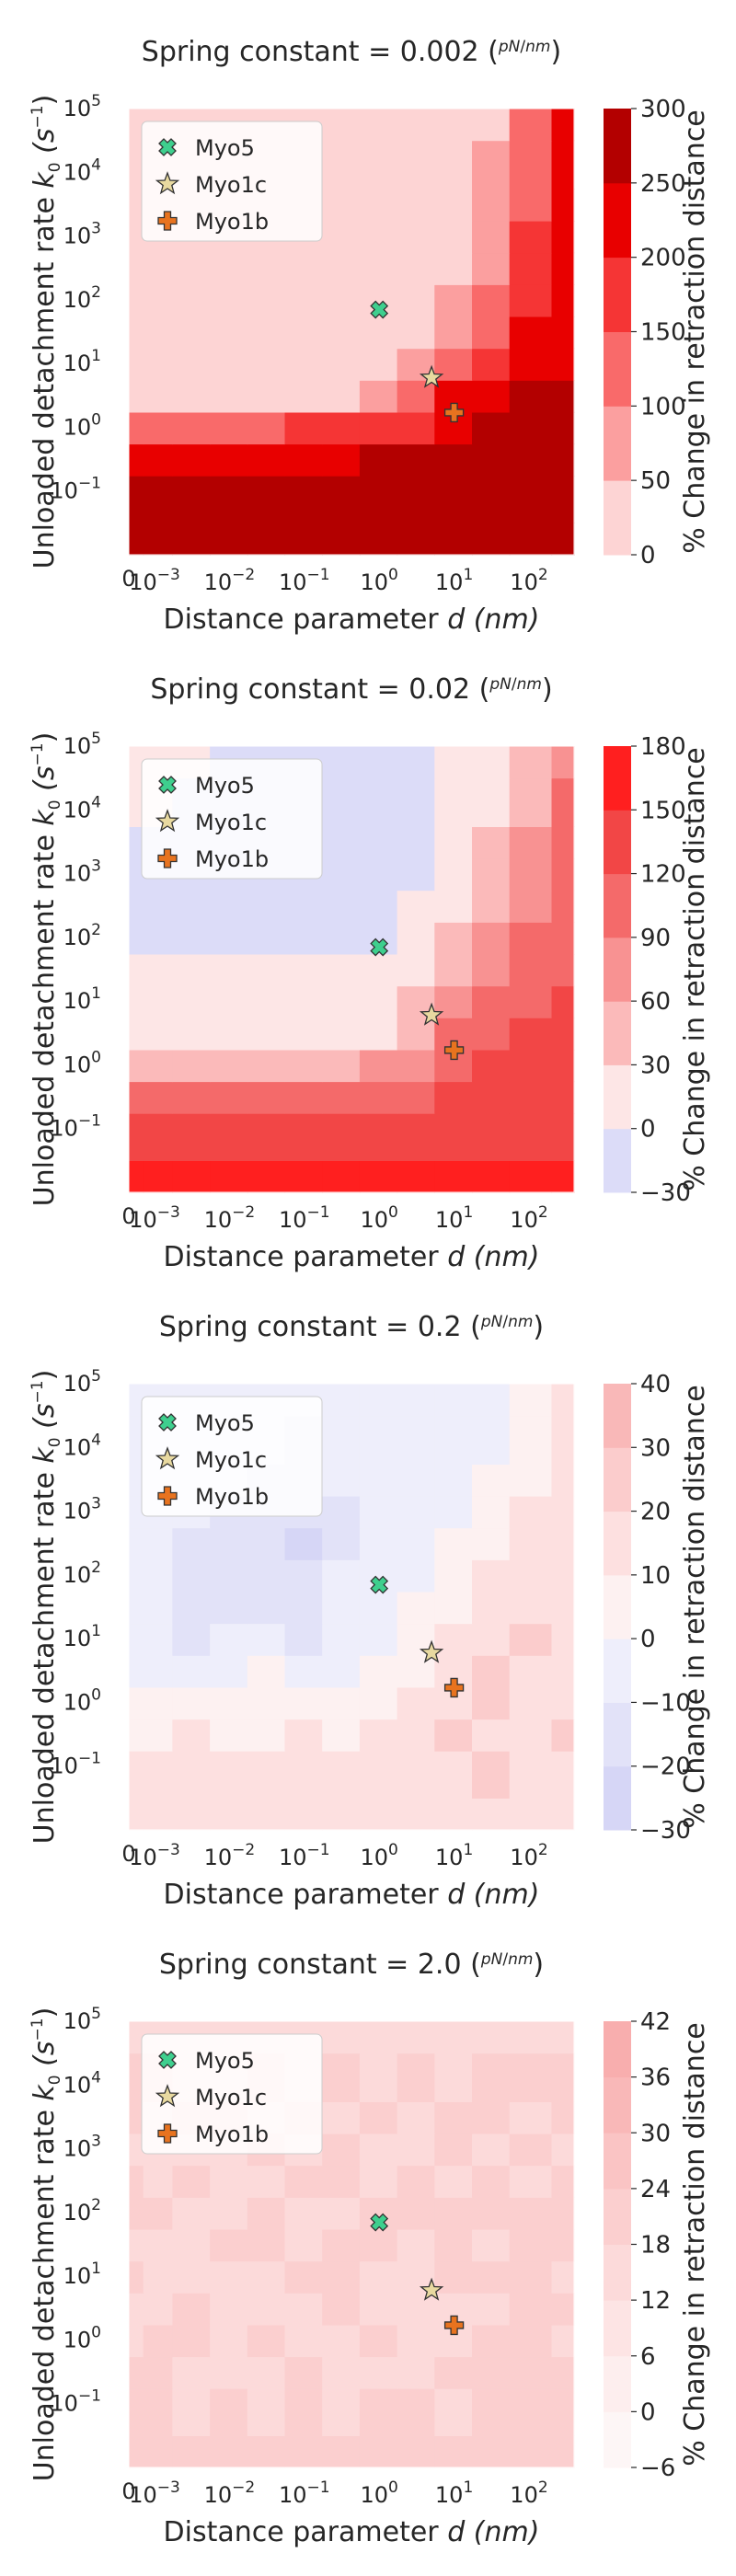  What do you see at coordinates (655, 2133) in the screenshot?
I see `colorbar-tick-label: 30` at bounding box center [655, 2133].